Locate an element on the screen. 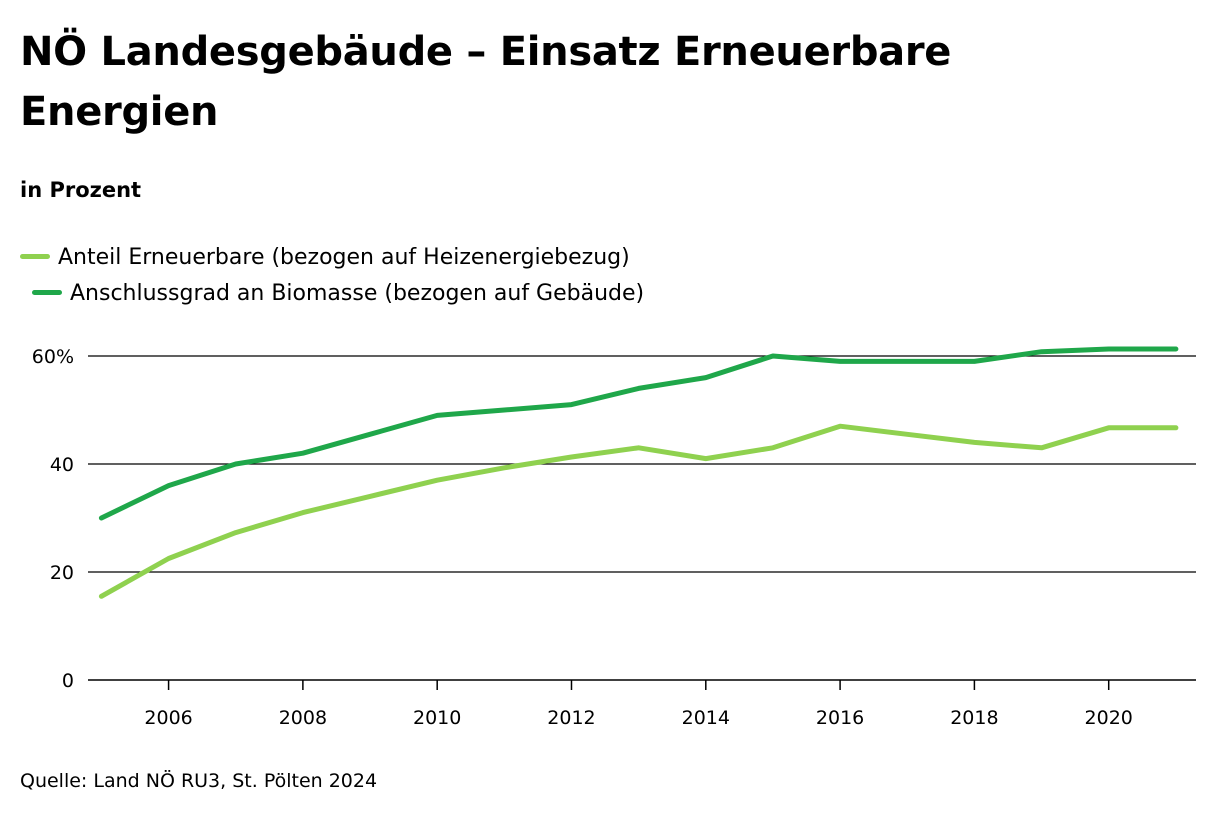  y-tick-label: 20 is located at coordinates (62, 573).